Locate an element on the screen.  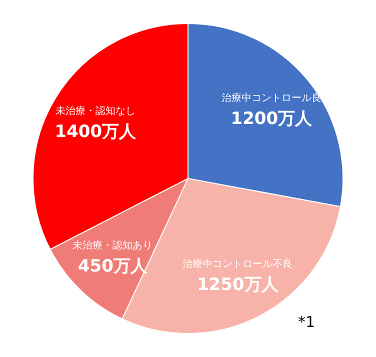
data-label: 1400万人 is located at coordinates (96, 132).